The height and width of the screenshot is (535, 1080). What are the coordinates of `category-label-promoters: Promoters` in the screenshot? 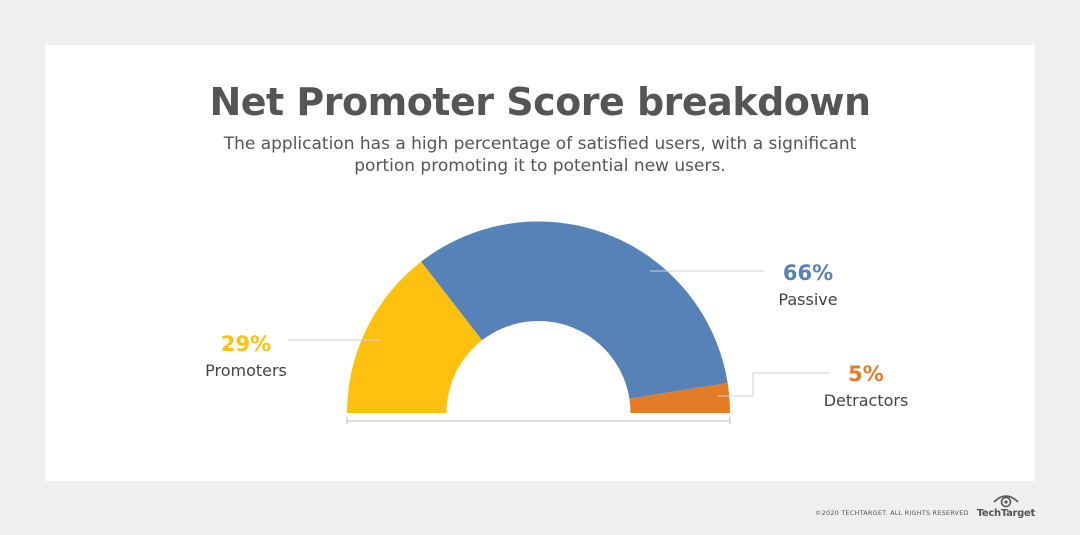 It's located at (246, 370).